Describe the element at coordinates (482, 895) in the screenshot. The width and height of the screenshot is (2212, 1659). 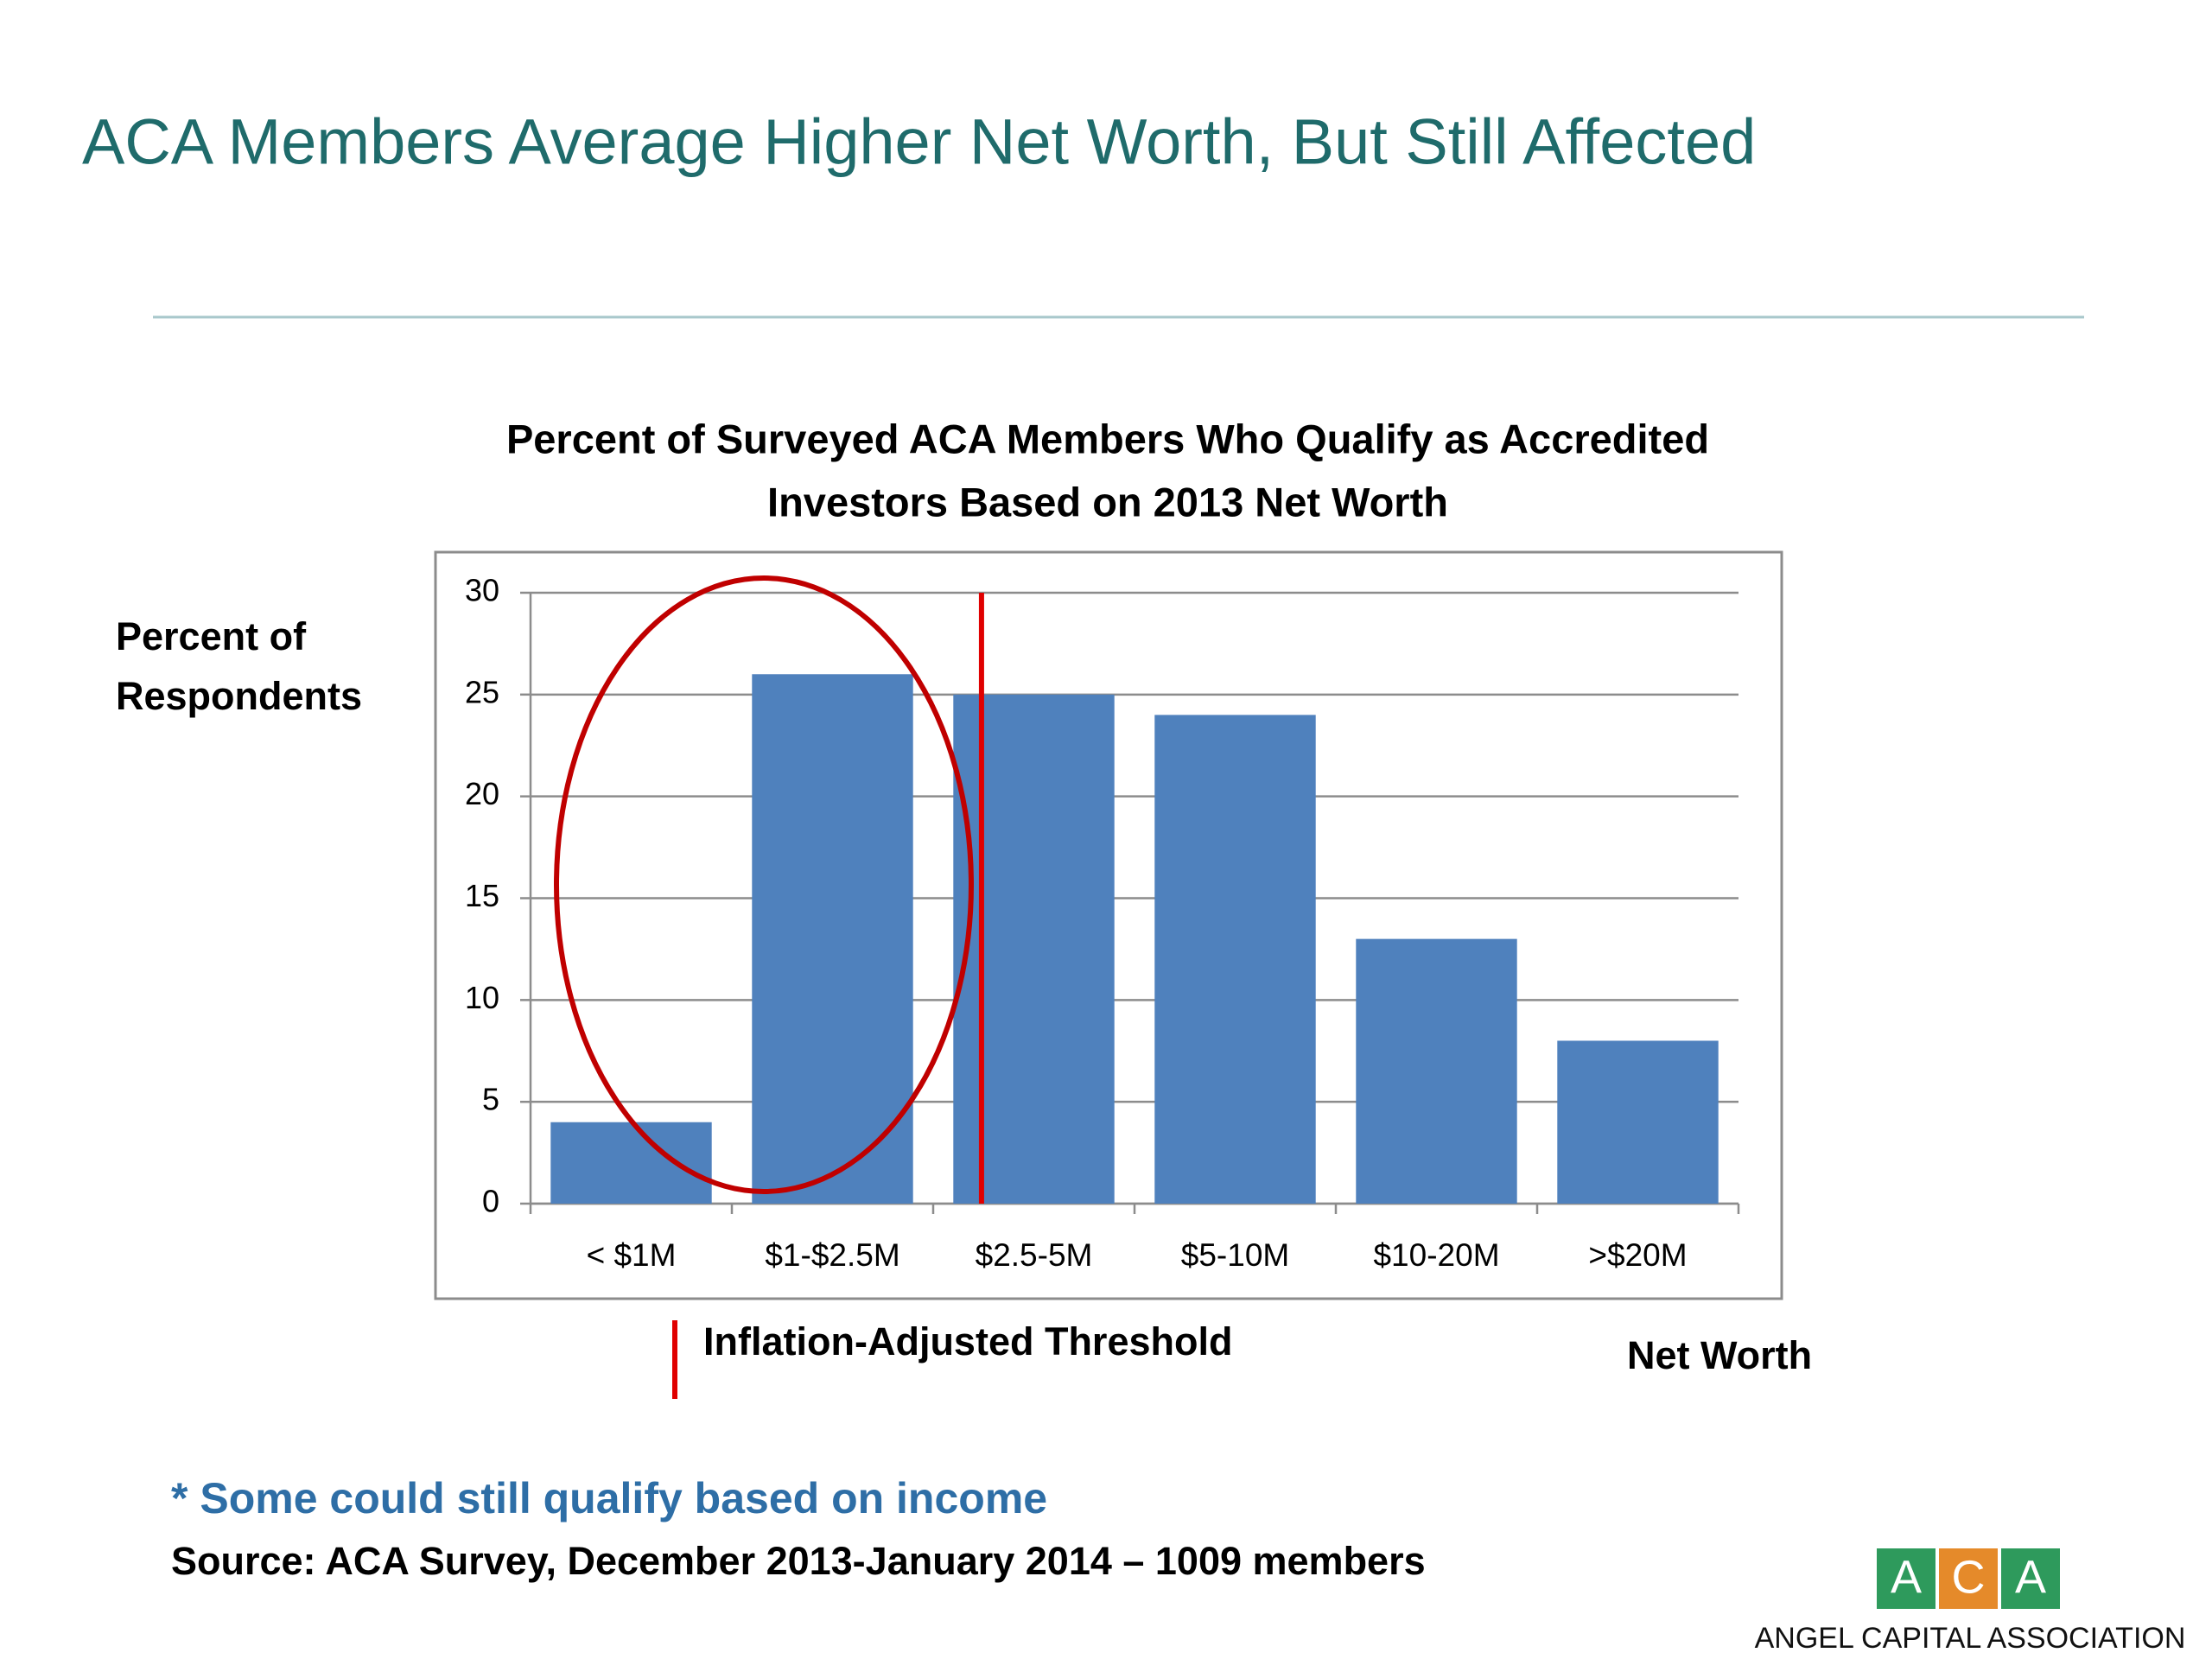
I see `y-tick-label: 15` at that location.